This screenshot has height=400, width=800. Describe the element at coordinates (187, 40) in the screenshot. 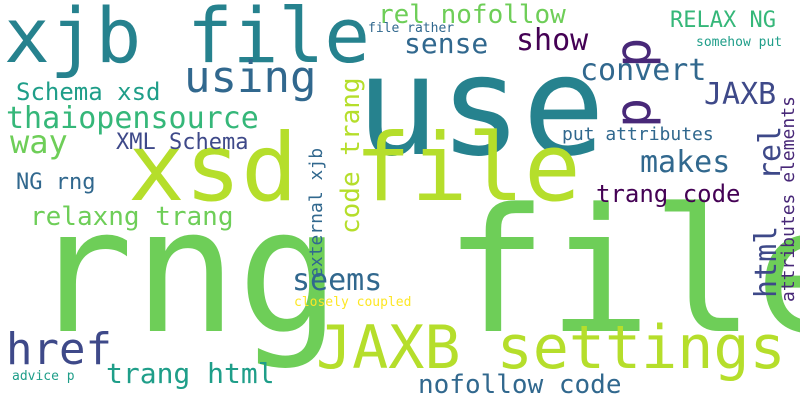

I see `word-xjb-file: xjb file` at that location.